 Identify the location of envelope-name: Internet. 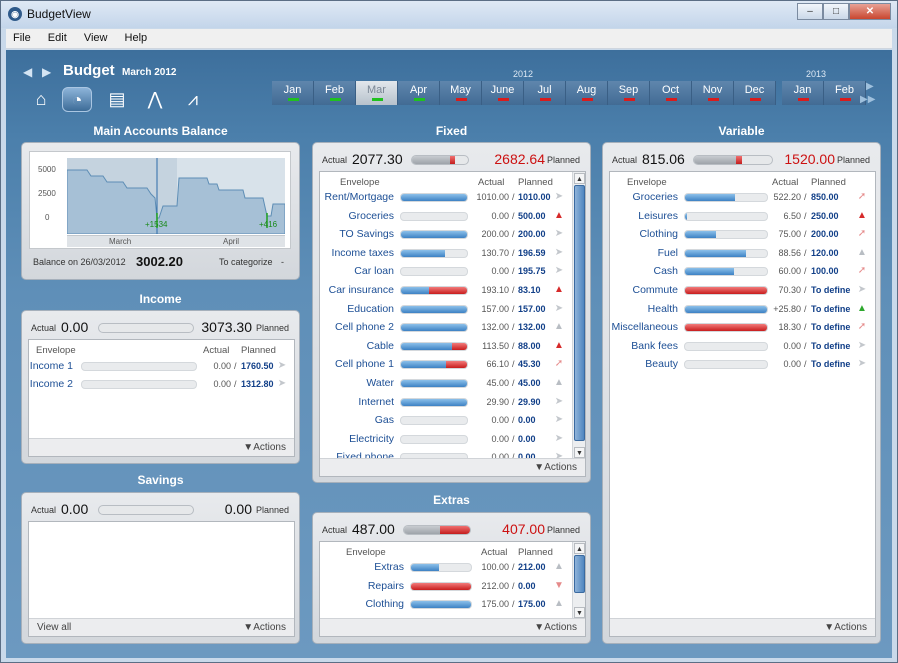
(376, 401).